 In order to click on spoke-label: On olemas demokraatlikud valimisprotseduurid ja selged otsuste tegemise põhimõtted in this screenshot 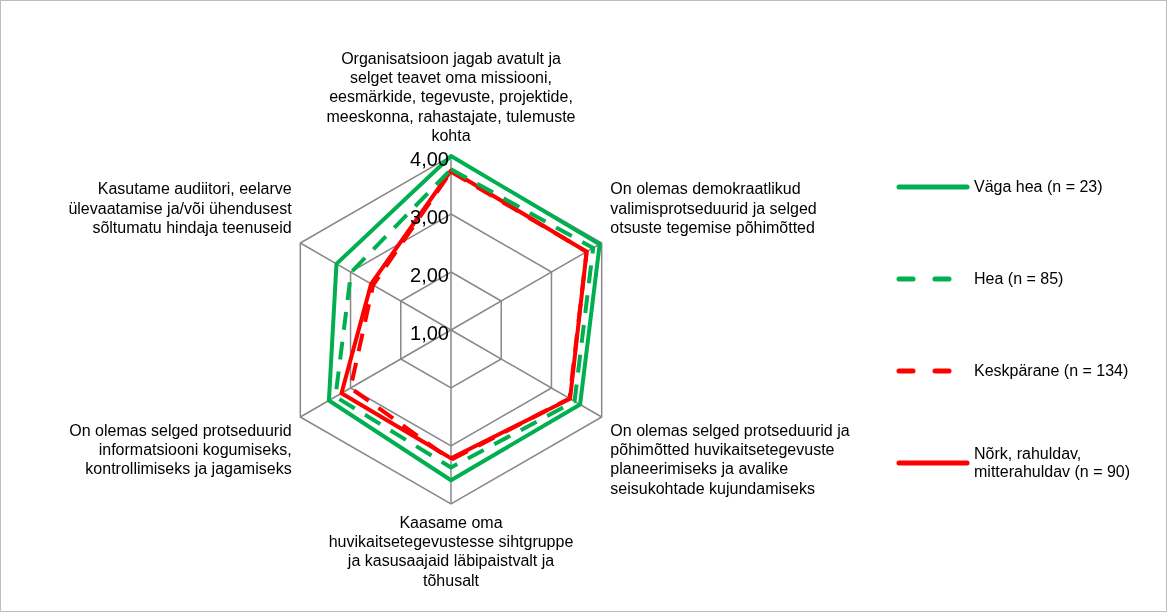, I will do `click(713, 208)`.